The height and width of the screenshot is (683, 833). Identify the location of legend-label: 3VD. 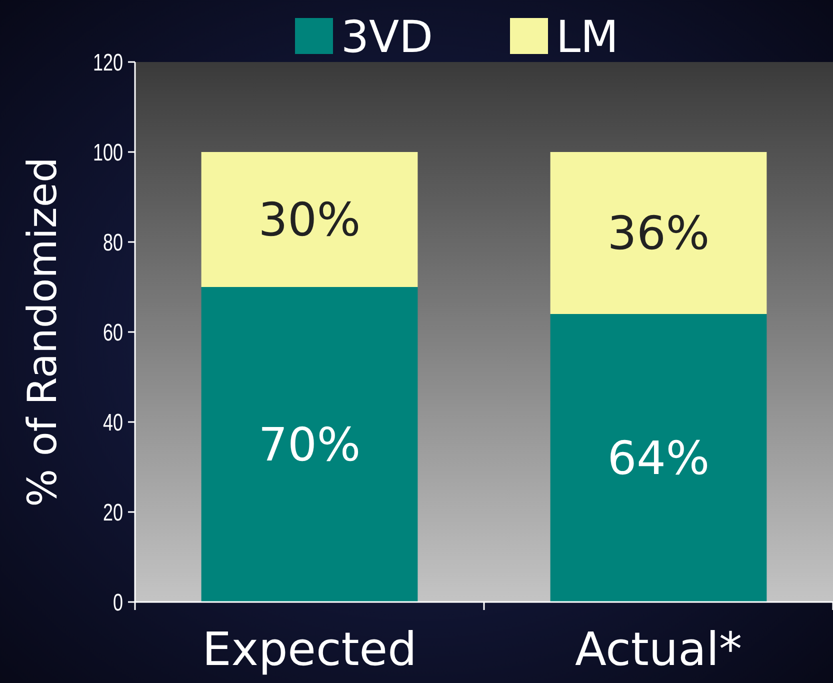
(387, 37).